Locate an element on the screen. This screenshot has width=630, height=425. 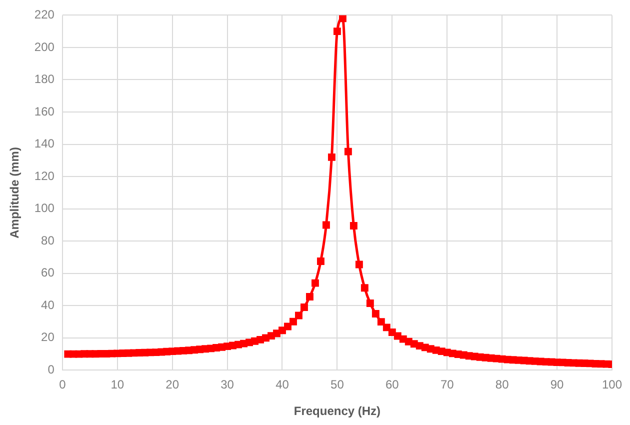
x-tick-label: 10 is located at coordinates (117, 385).